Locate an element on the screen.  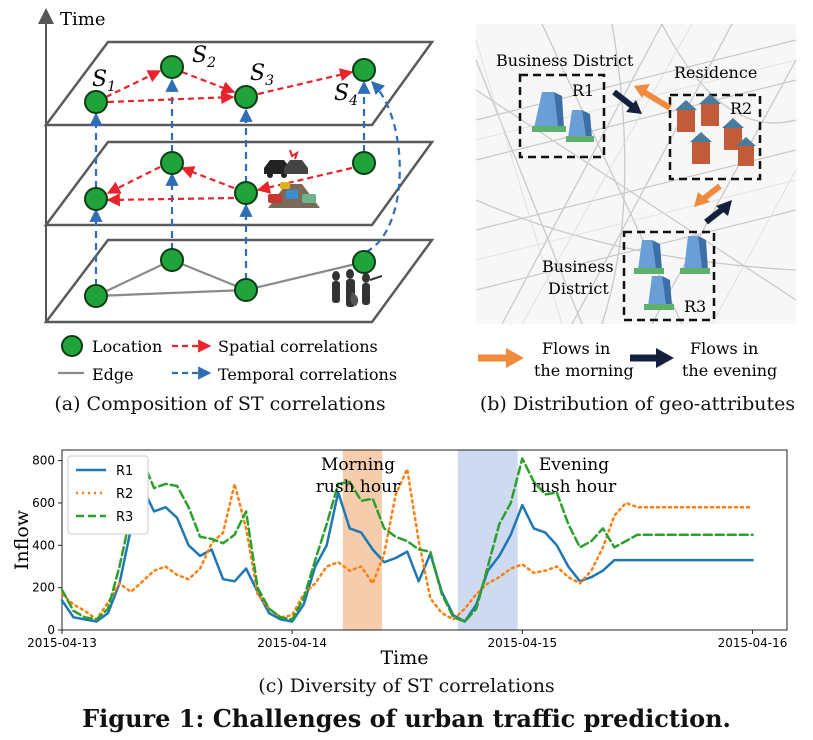
panel-b-caption: (b) Distribution of geo-attributes is located at coordinates (637, 404).